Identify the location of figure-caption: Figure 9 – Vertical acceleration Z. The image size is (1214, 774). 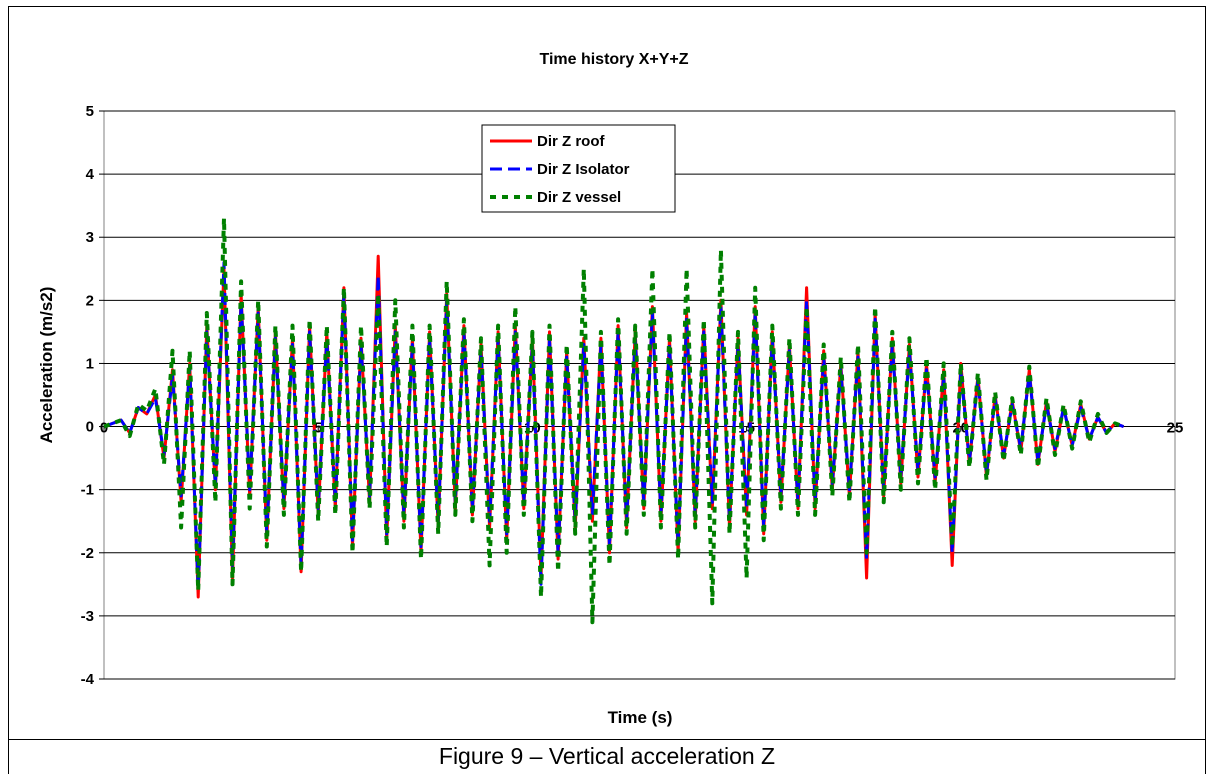
(607, 756).